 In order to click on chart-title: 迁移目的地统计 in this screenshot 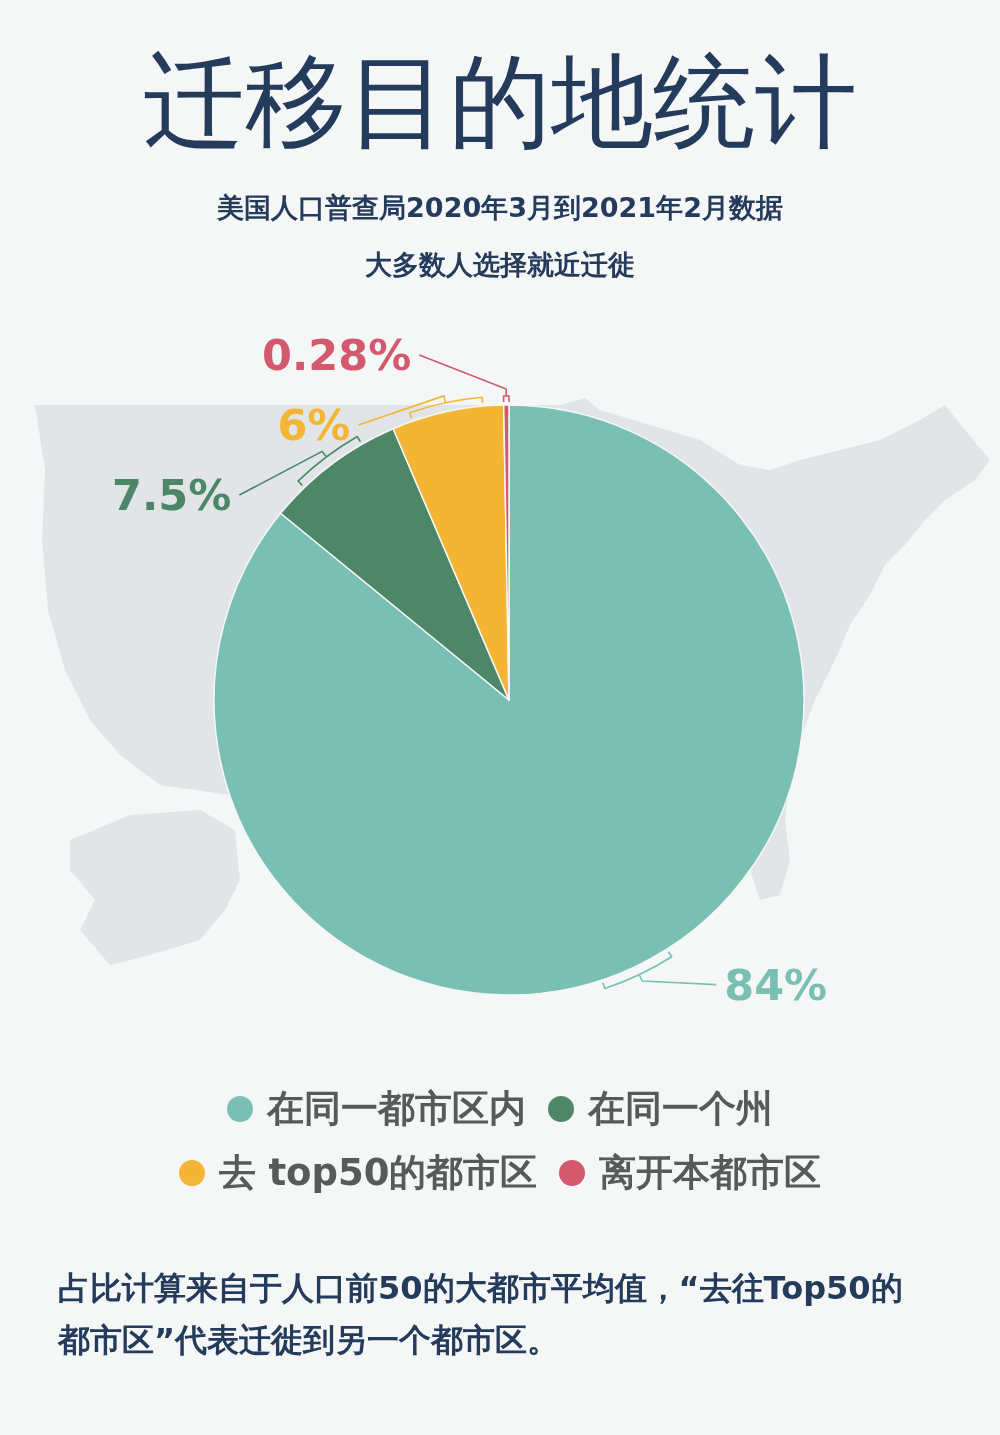, I will do `click(500, 102)`.